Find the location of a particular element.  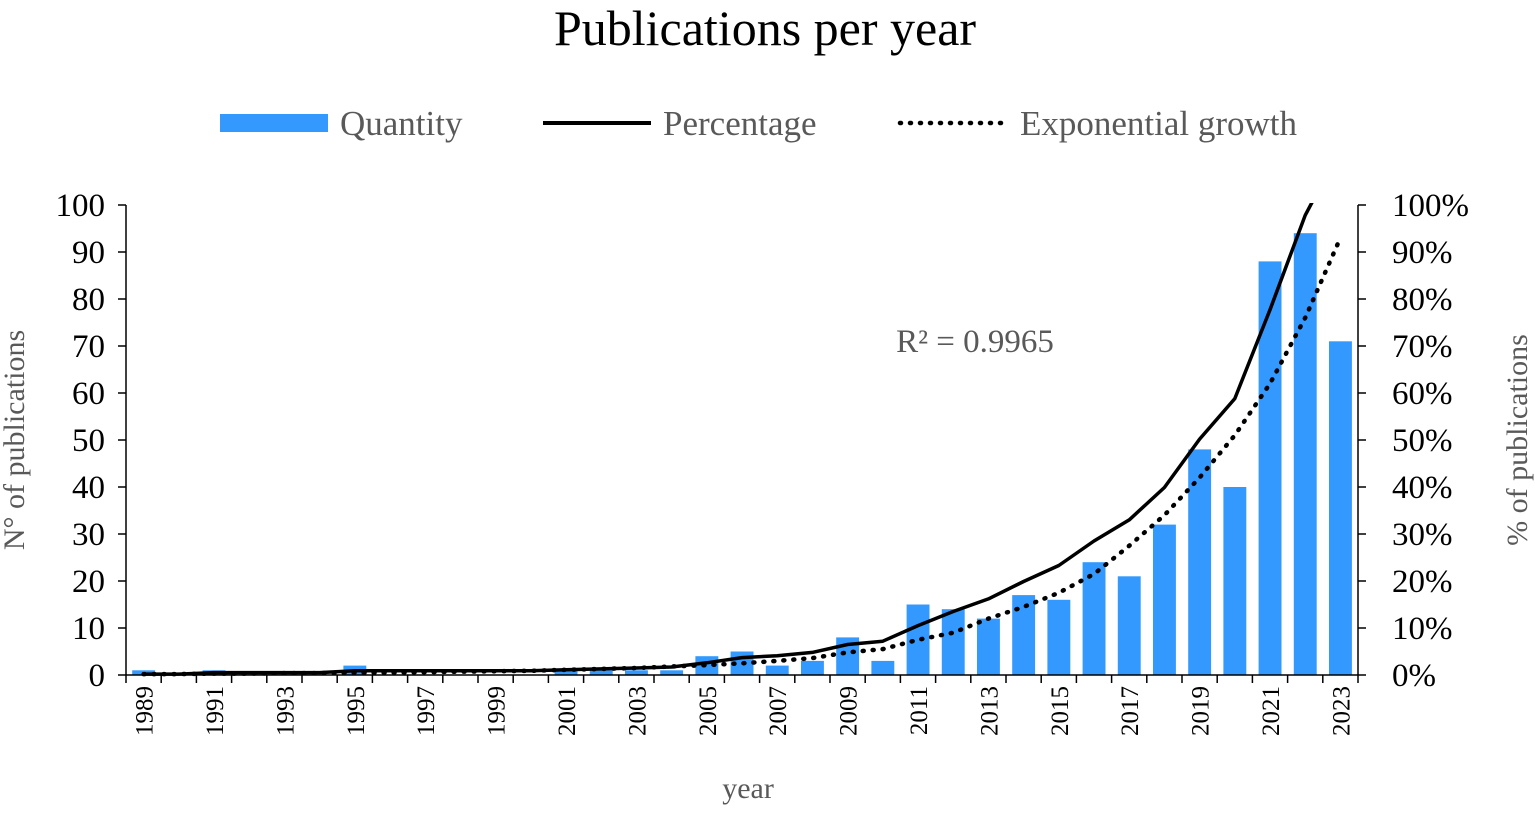

bar-2016 is located at coordinates (1094, 618).